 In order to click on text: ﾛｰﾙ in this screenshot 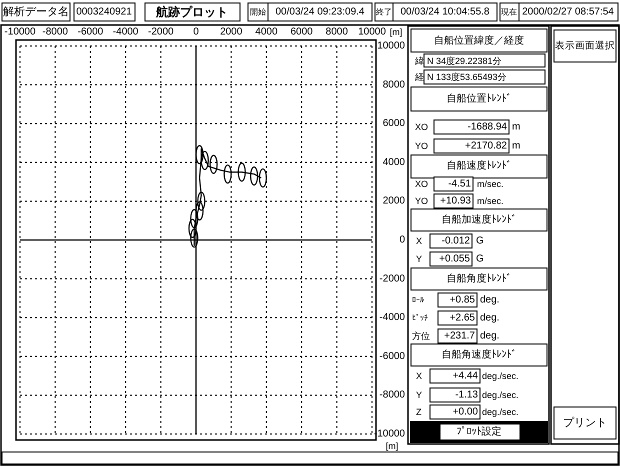, I will do `click(418, 300)`.